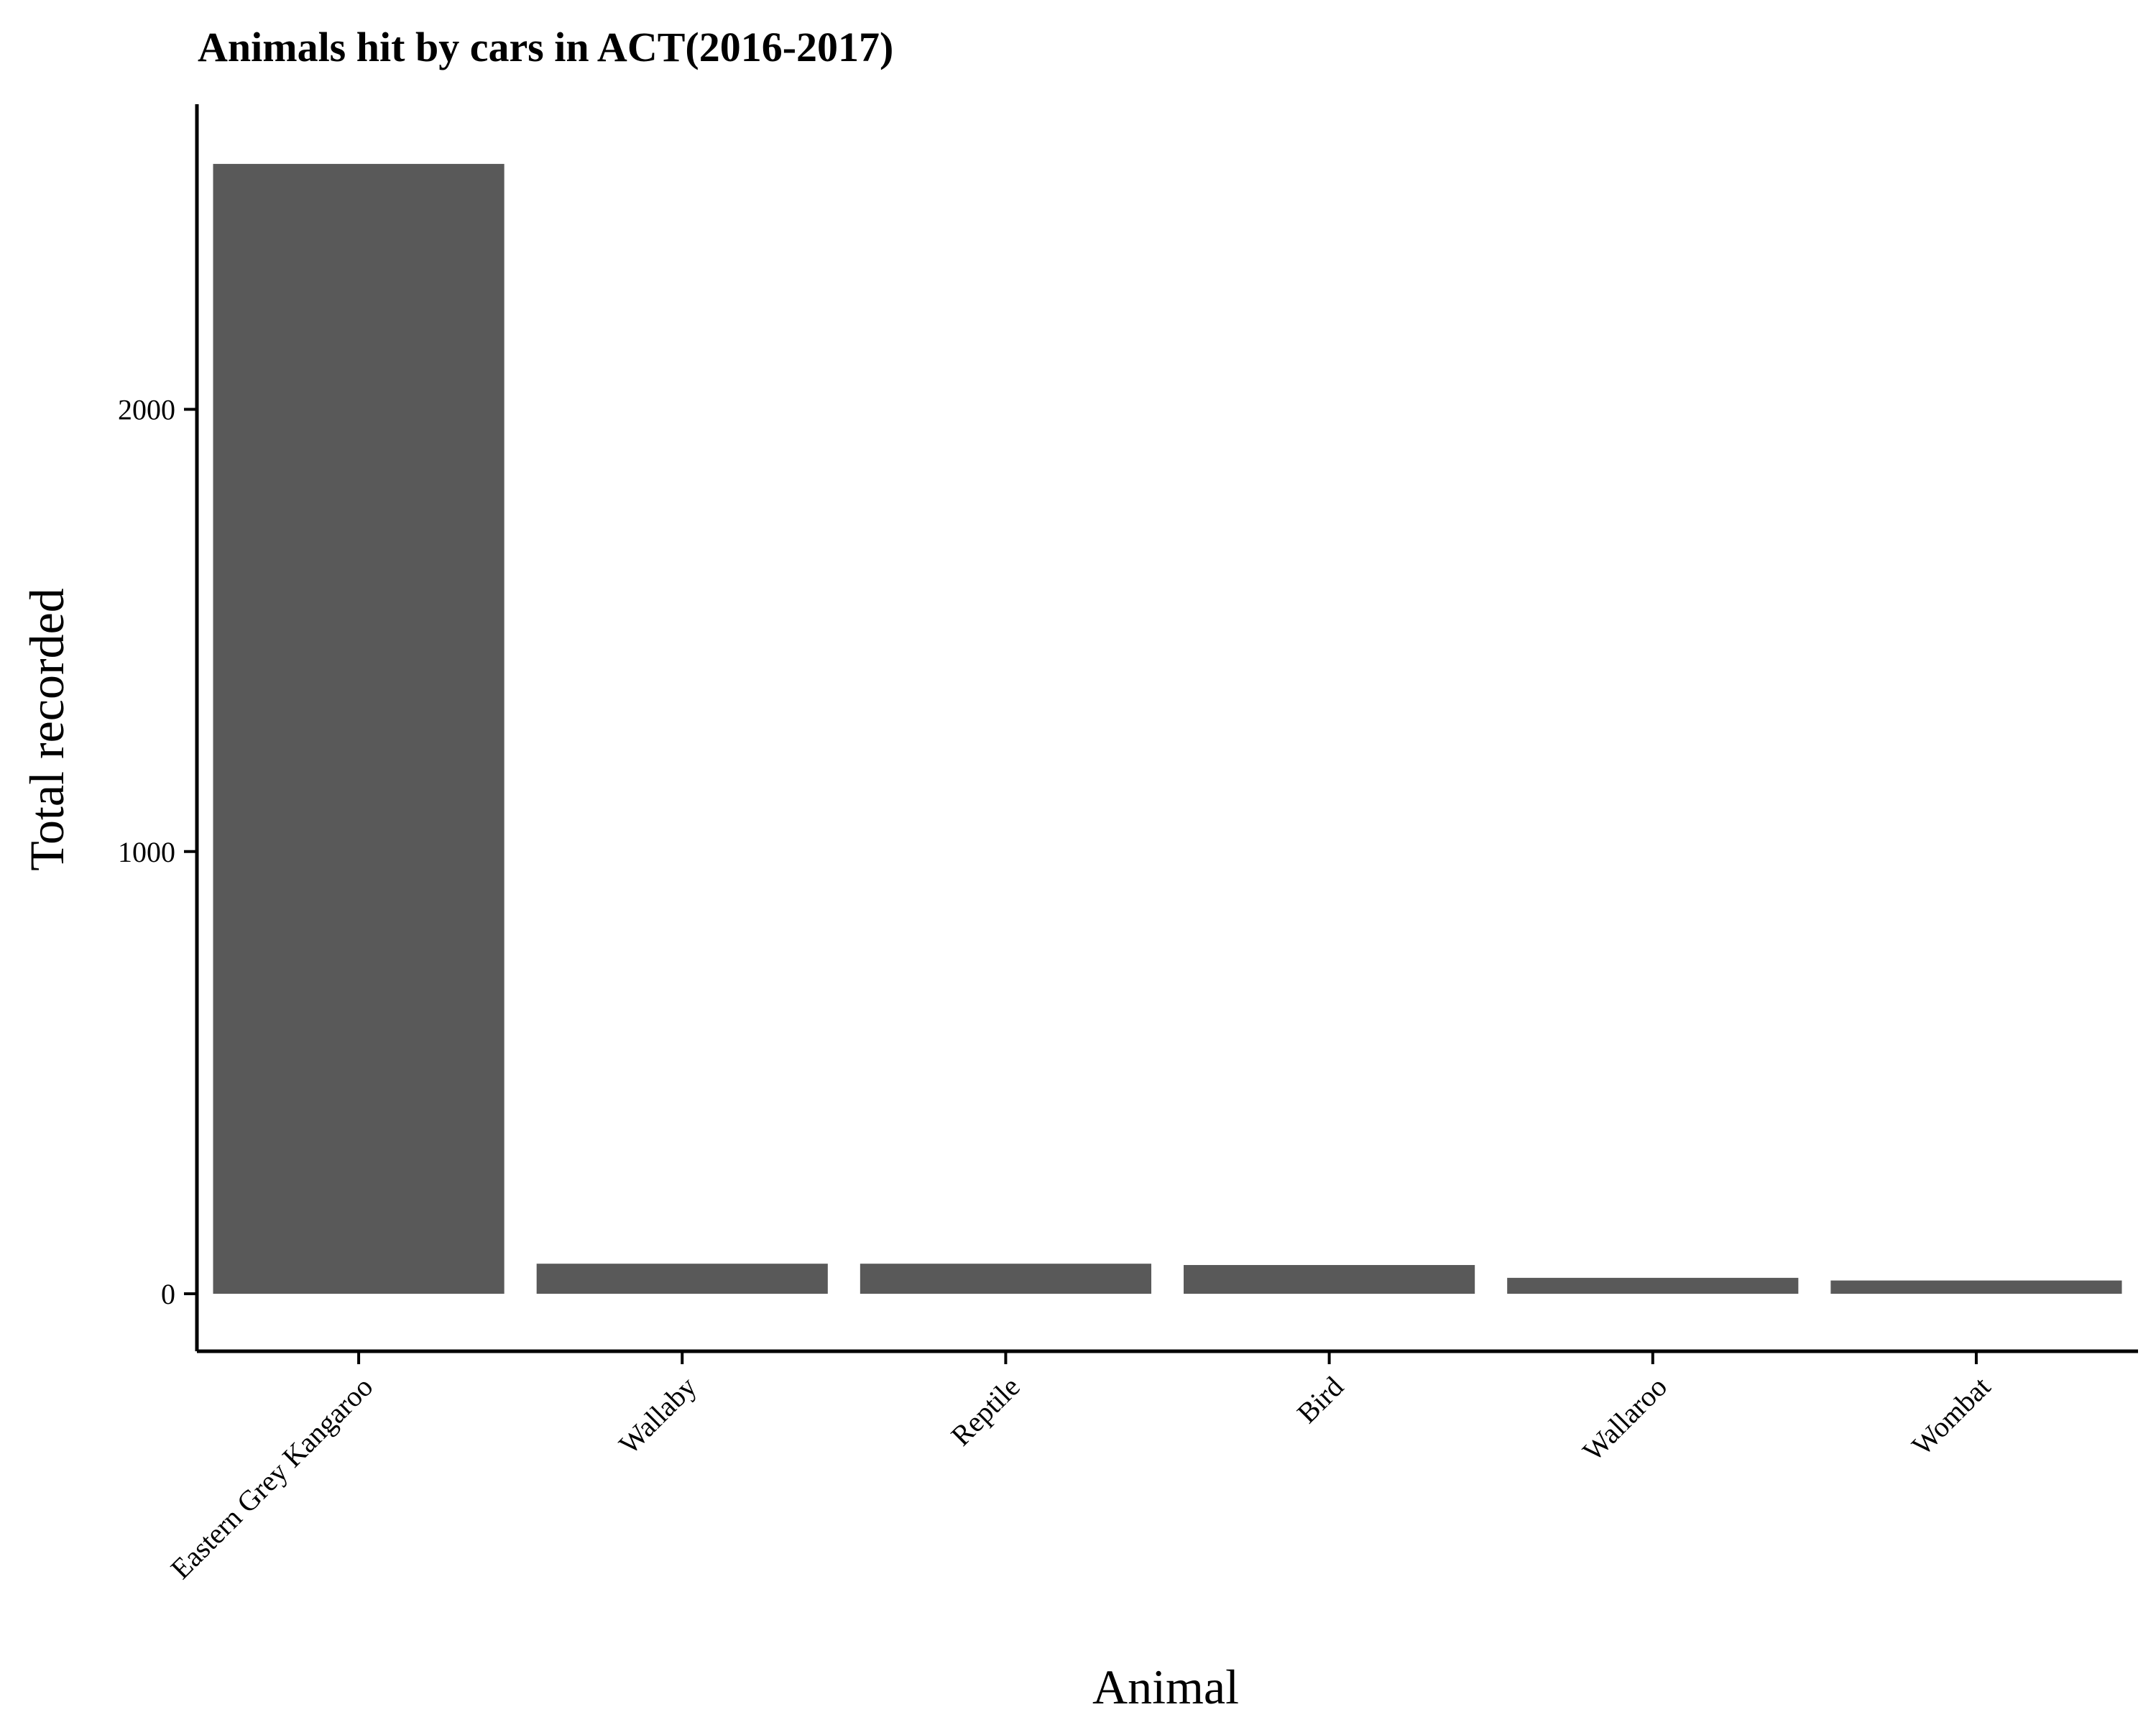 This screenshot has height=1725, width=2156. Describe the element at coordinates (272, 1478) in the screenshot. I see `x-tick-label: Eastern Grey Kangaroo` at that location.